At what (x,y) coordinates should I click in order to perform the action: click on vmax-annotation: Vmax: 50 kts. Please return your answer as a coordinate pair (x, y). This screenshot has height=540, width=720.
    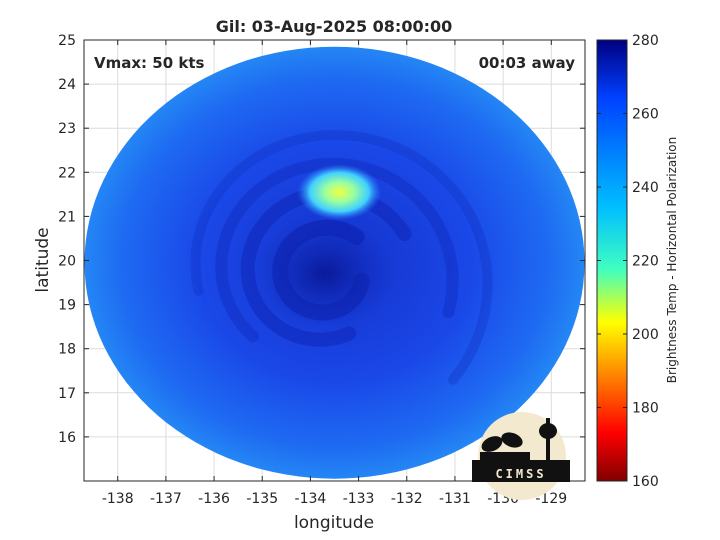
    Looking at the image, I should click on (149, 63).